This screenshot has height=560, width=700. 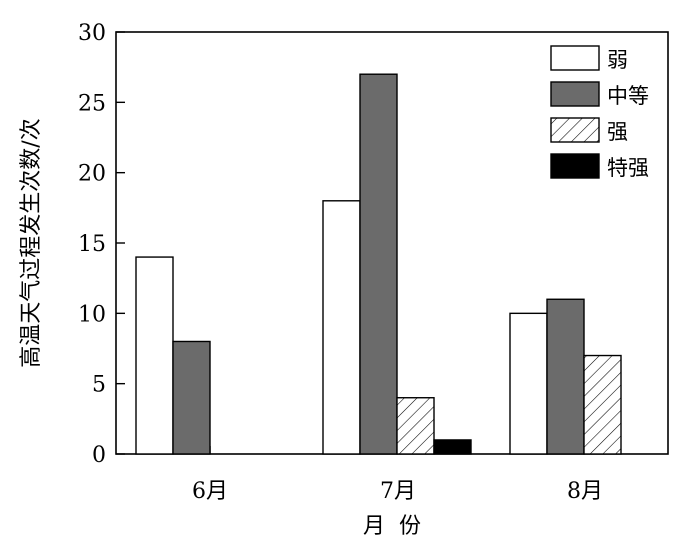 What do you see at coordinates (99, 385) in the screenshot?
I see `y-tick-label: 5` at bounding box center [99, 385].